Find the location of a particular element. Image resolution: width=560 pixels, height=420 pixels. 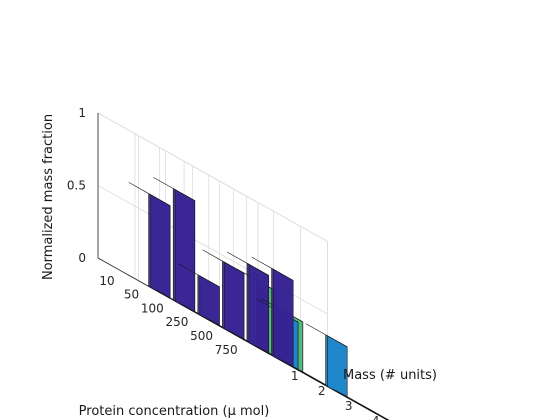

x-axis-label: Mass (# units) is located at coordinates (390, 375).